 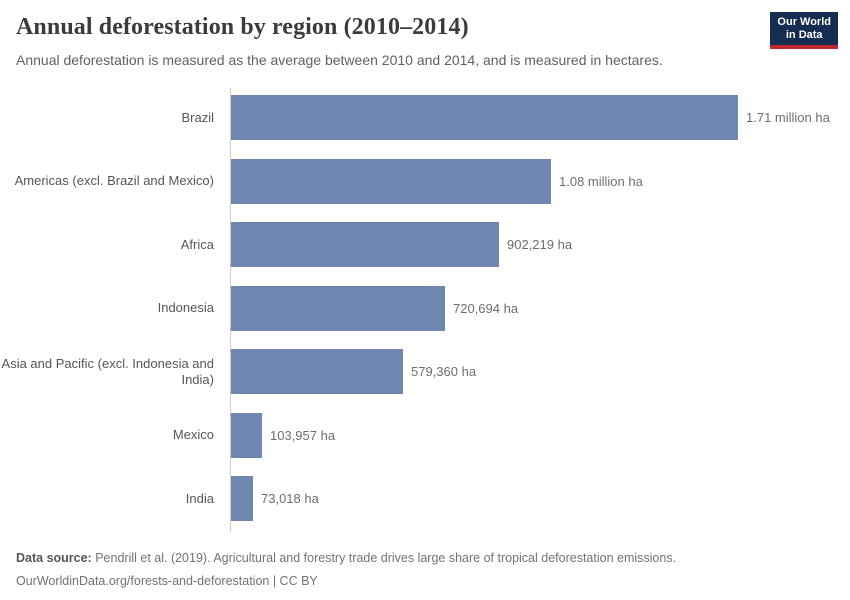 What do you see at coordinates (601, 181) in the screenshot?
I see `bar-value: 1.08 million ha` at bounding box center [601, 181].